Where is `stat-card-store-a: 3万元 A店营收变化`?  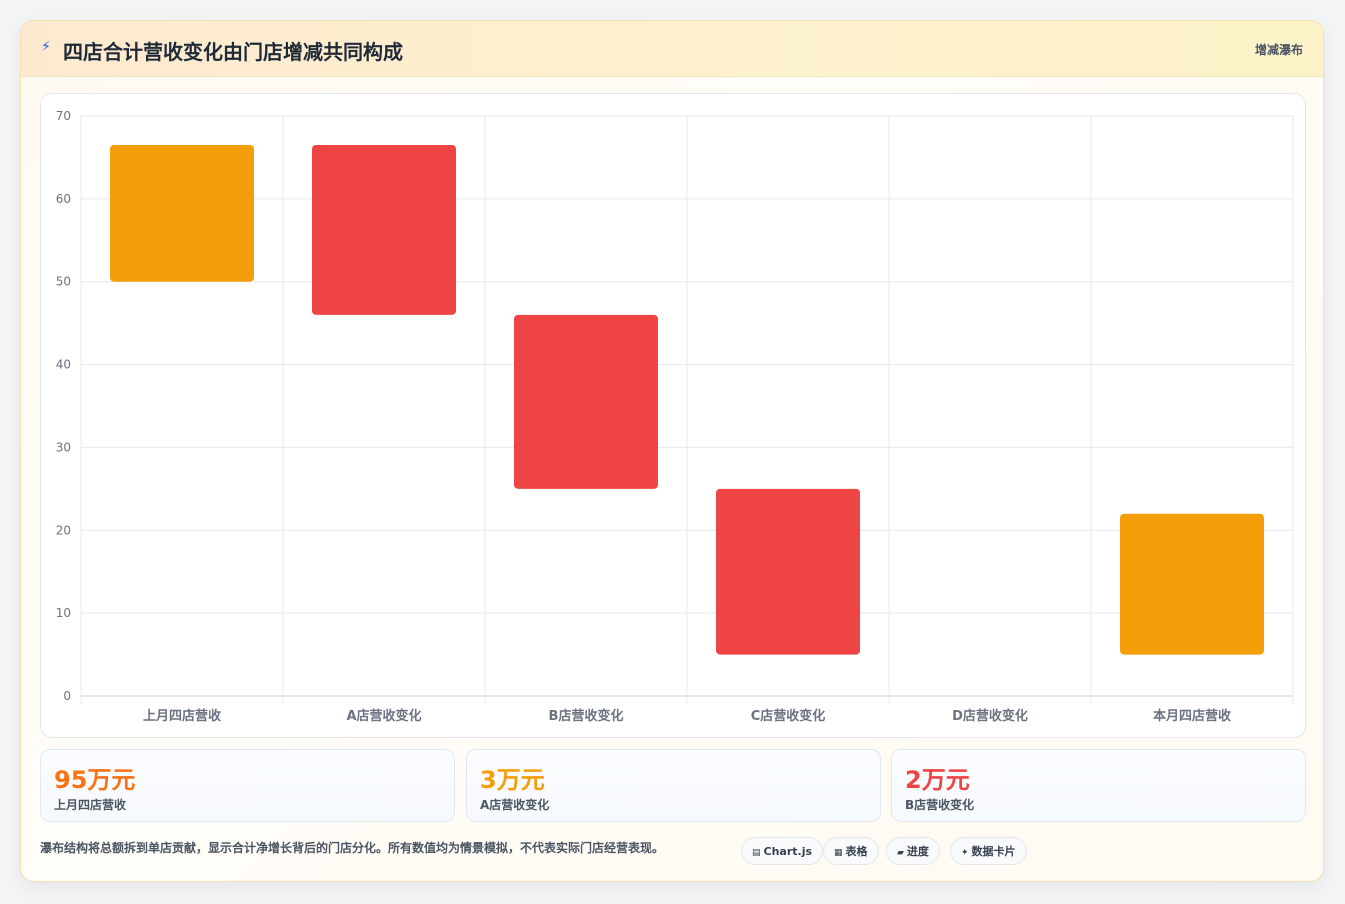
stat-card-store-a: 3万元 A店营收变化 is located at coordinates (673, 785).